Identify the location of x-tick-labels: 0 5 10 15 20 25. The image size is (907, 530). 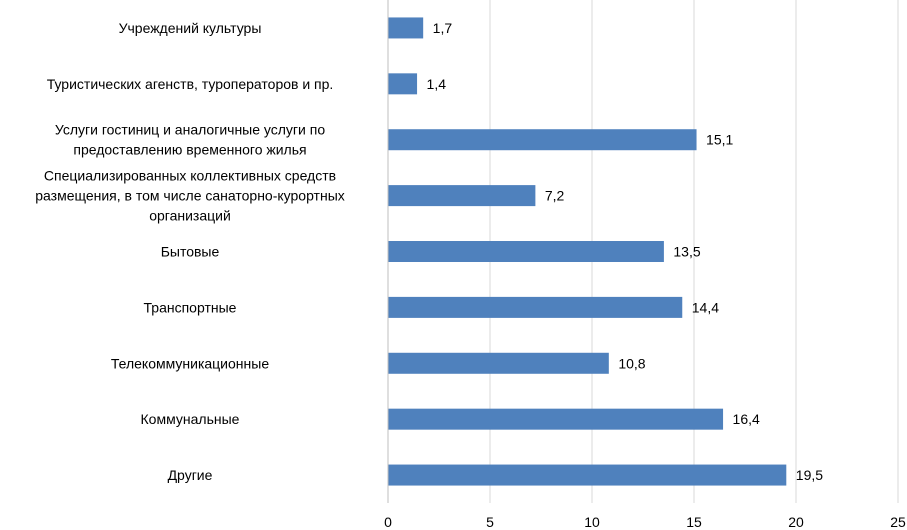
(645, 522).